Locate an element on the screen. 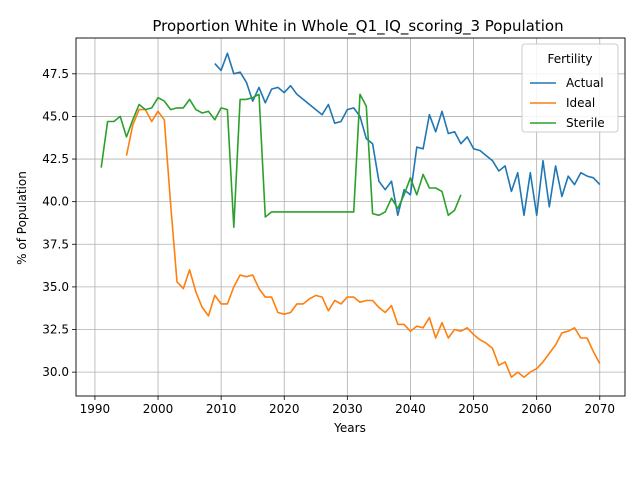  legend-items: Actual Ideal Sterile is located at coordinates (567, 103).